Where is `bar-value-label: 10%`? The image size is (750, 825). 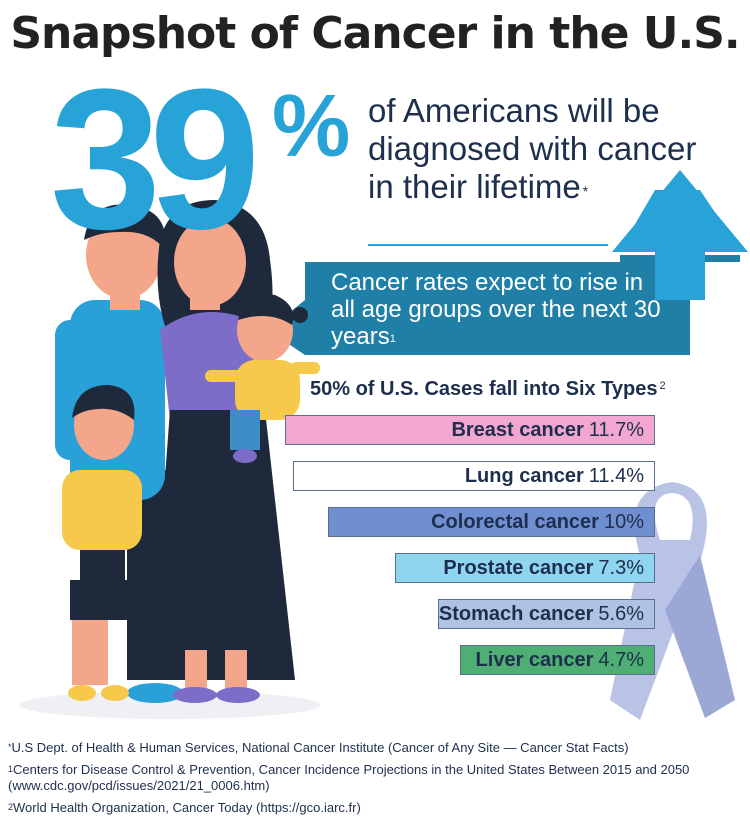 bar-value-label: 10% is located at coordinates (623, 521).